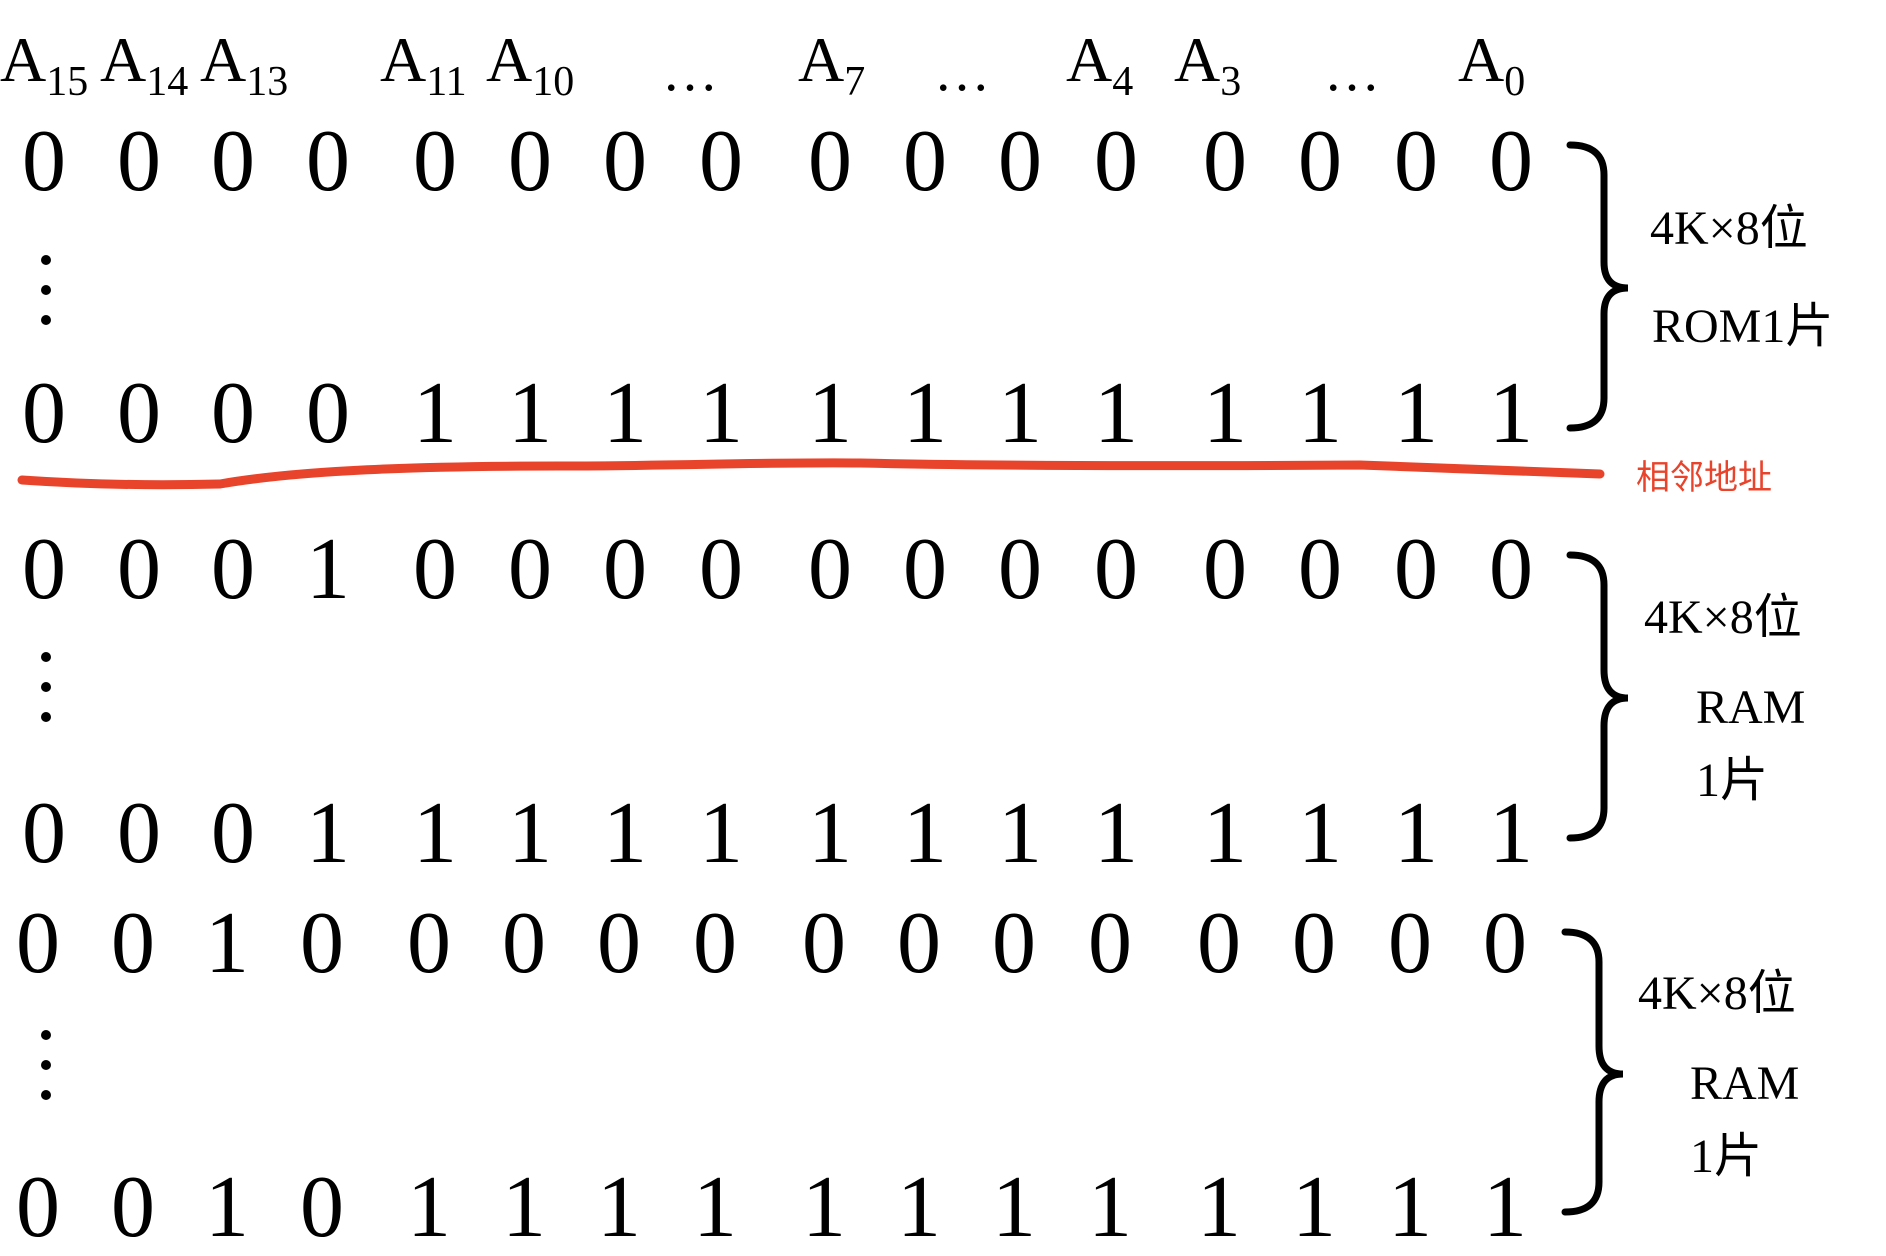 Image resolution: width=1886 pixels, height=1256 pixels. Describe the element at coordinates (1732, 780) in the screenshot. I see `group-2-chip-count: 1片` at that location.